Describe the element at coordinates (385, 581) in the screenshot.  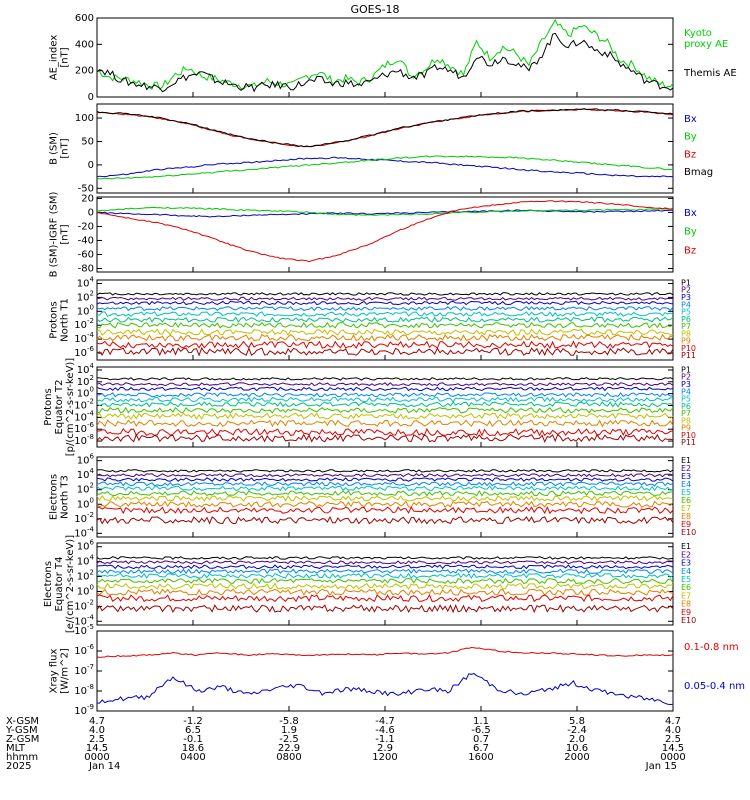
I see `series-line-e6` at that location.